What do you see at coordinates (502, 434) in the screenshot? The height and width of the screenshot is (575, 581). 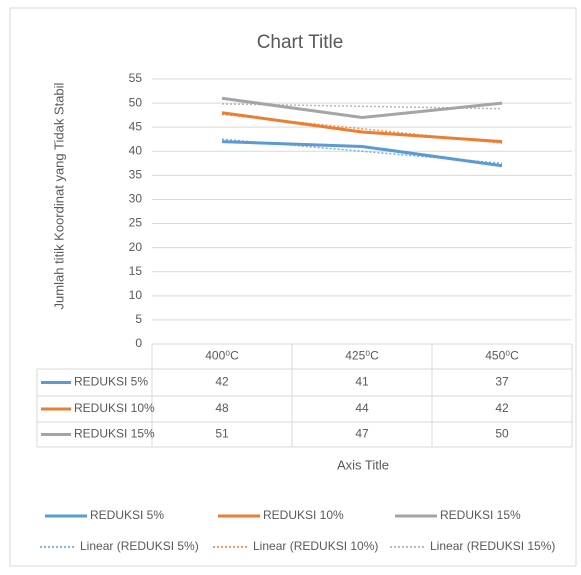 I see `table-cell: 50` at bounding box center [502, 434].